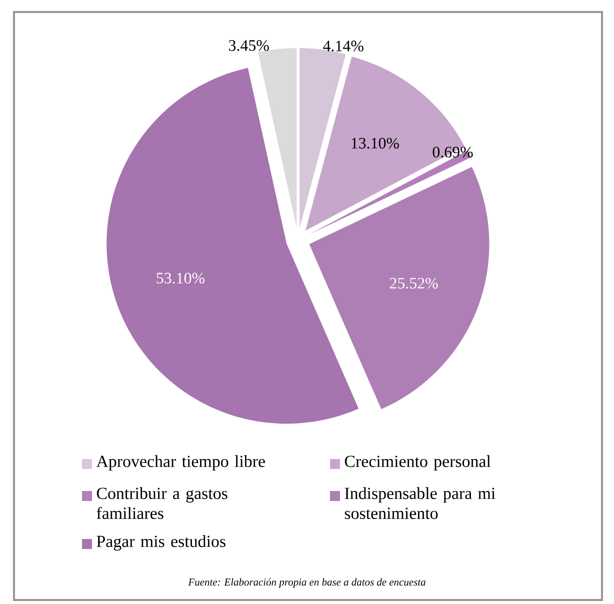 The image size is (614, 604). I want to click on legend-label: Pagar mis estudios, so click(161, 543).